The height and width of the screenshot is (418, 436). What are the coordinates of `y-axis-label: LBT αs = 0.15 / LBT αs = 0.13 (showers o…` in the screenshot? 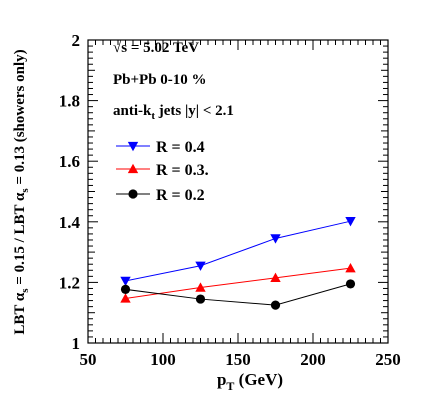 It's located at (21, 191).